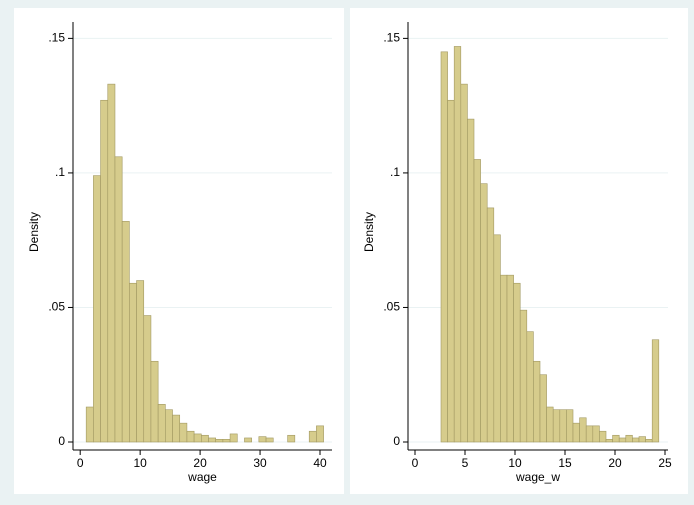  What do you see at coordinates (320, 463) in the screenshot?
I see `x-tick-label: 40` at bounding box center [320, 463].